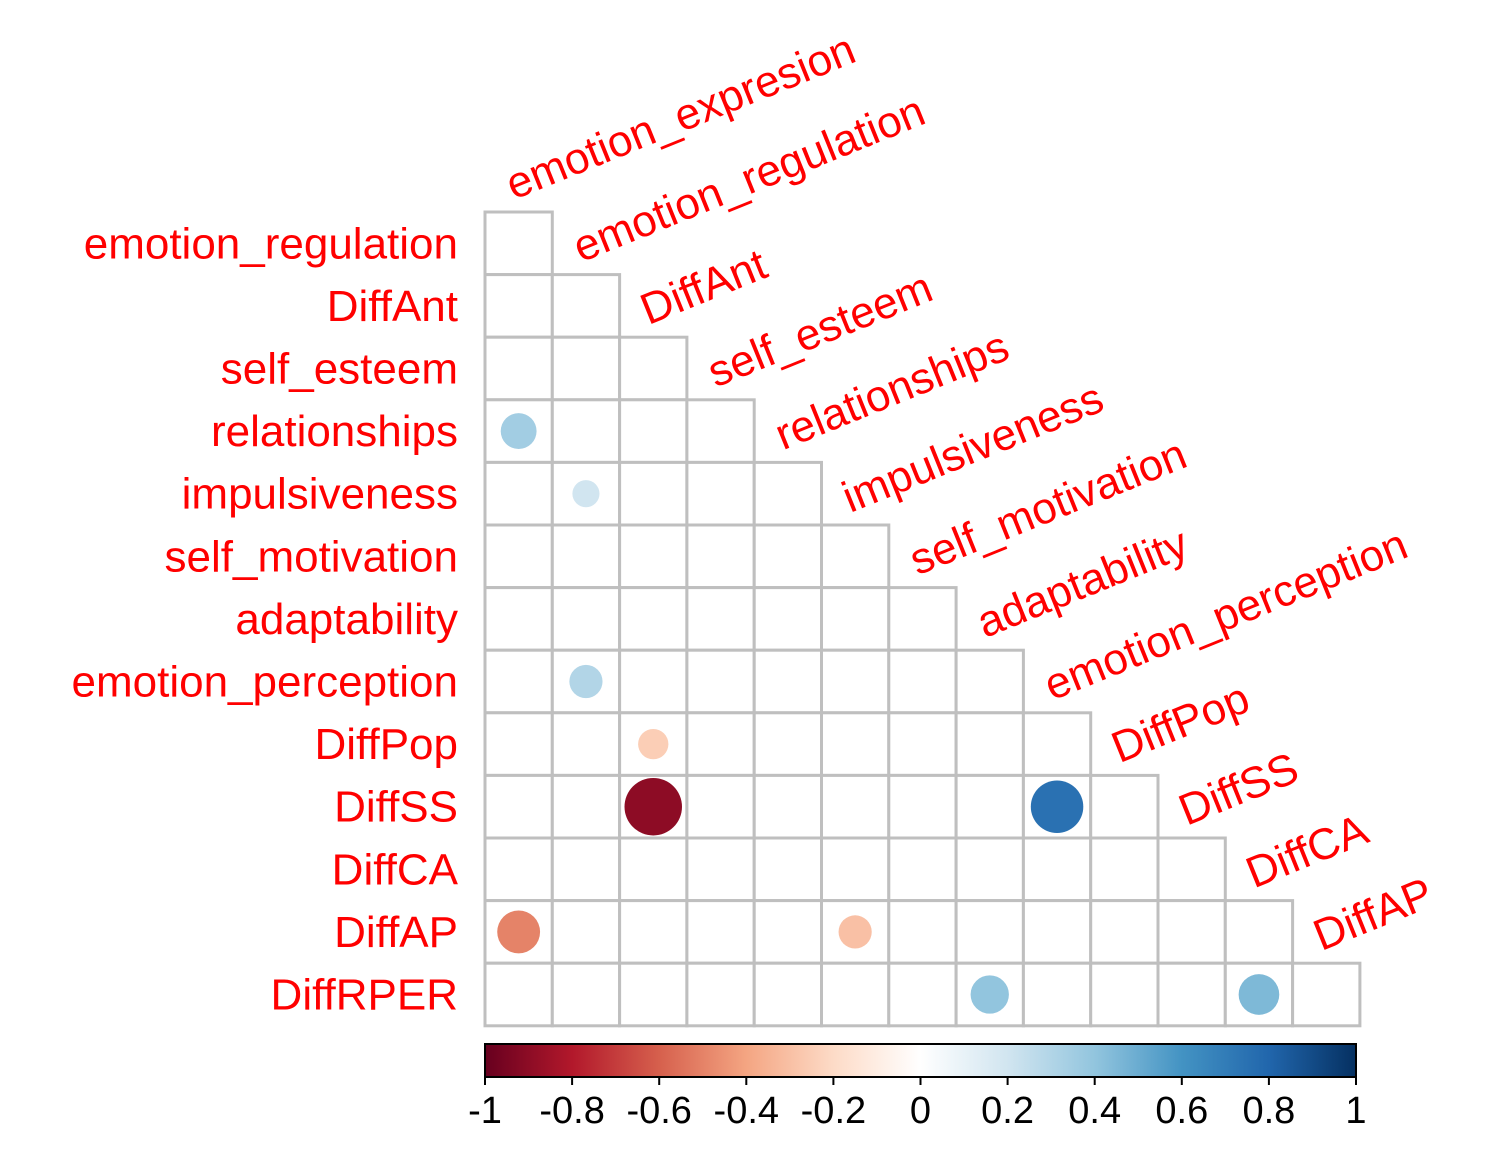 The height and width of the screenshot is (1153, 1490). I want to click on color-legend: -1 -0.8 -0.6 -0.4 -0.2 0 0.2 0.4 0.6 0.8 1, so click(917, 1087).